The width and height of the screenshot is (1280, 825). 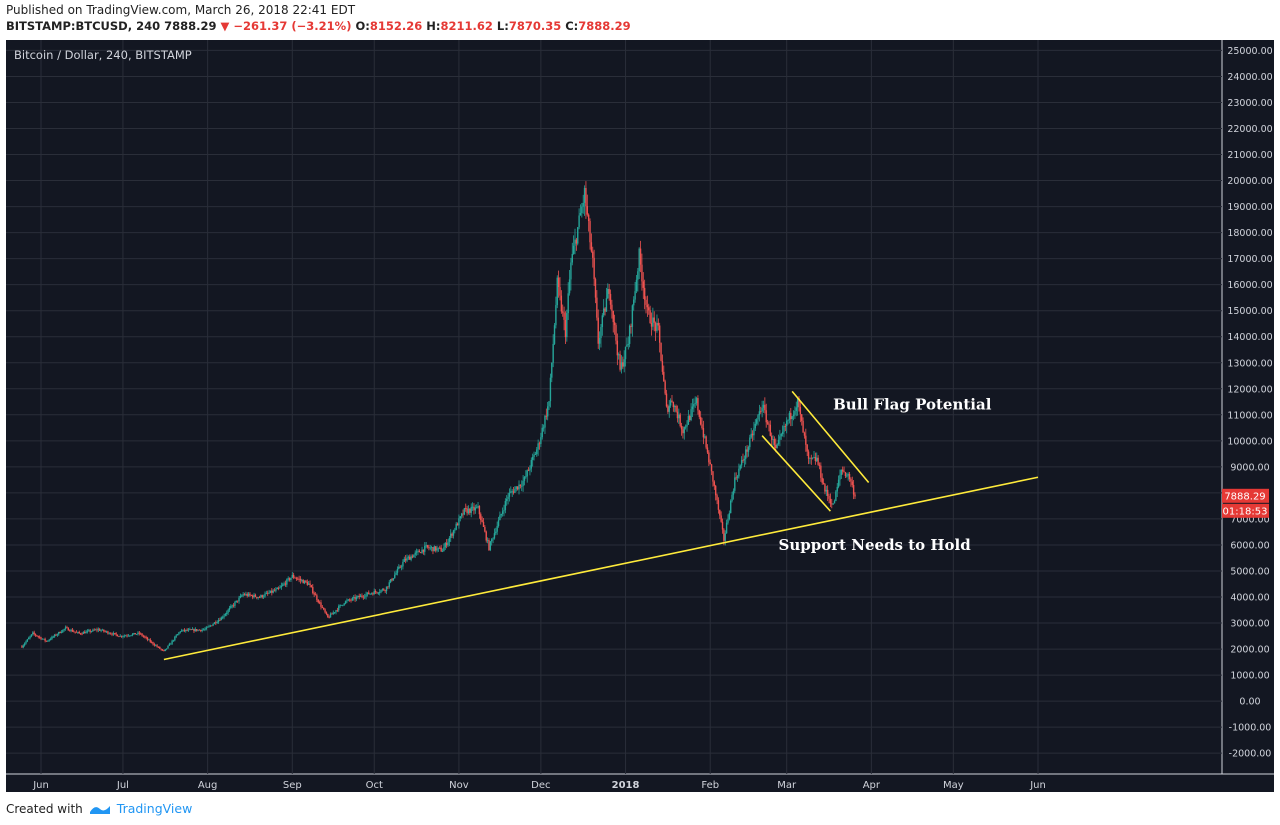 I want to click on low-label: L:, so click(x=502, y=26).